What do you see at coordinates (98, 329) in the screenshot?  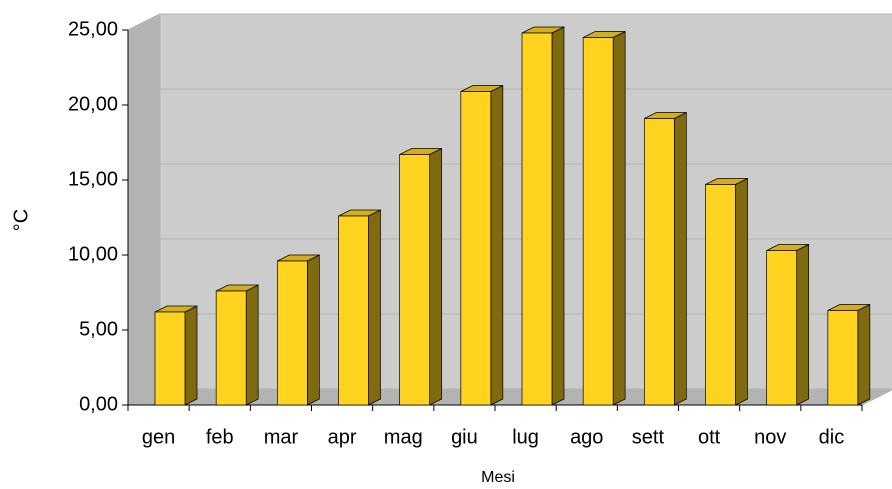 I see `y-tick-label: 5,00` at bounding box center [98, 329].